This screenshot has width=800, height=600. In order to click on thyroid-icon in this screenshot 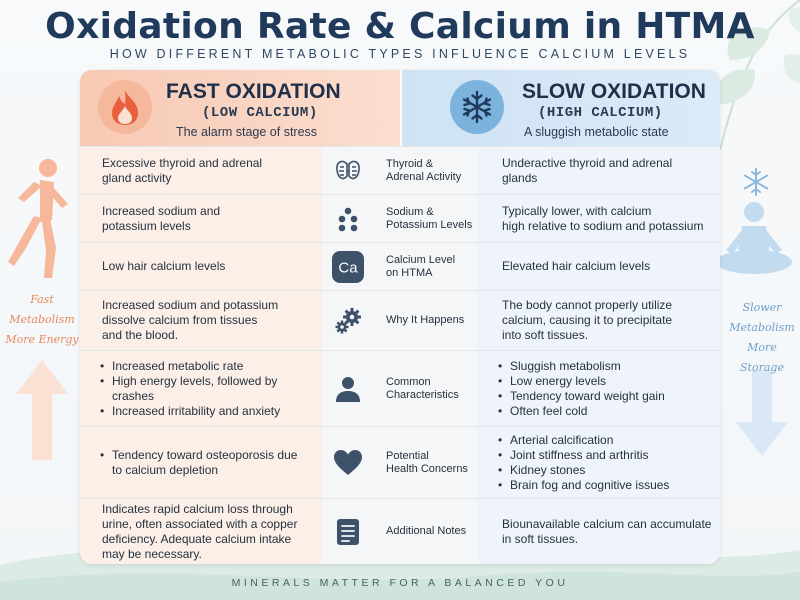, I will do `click(348, 171)`.